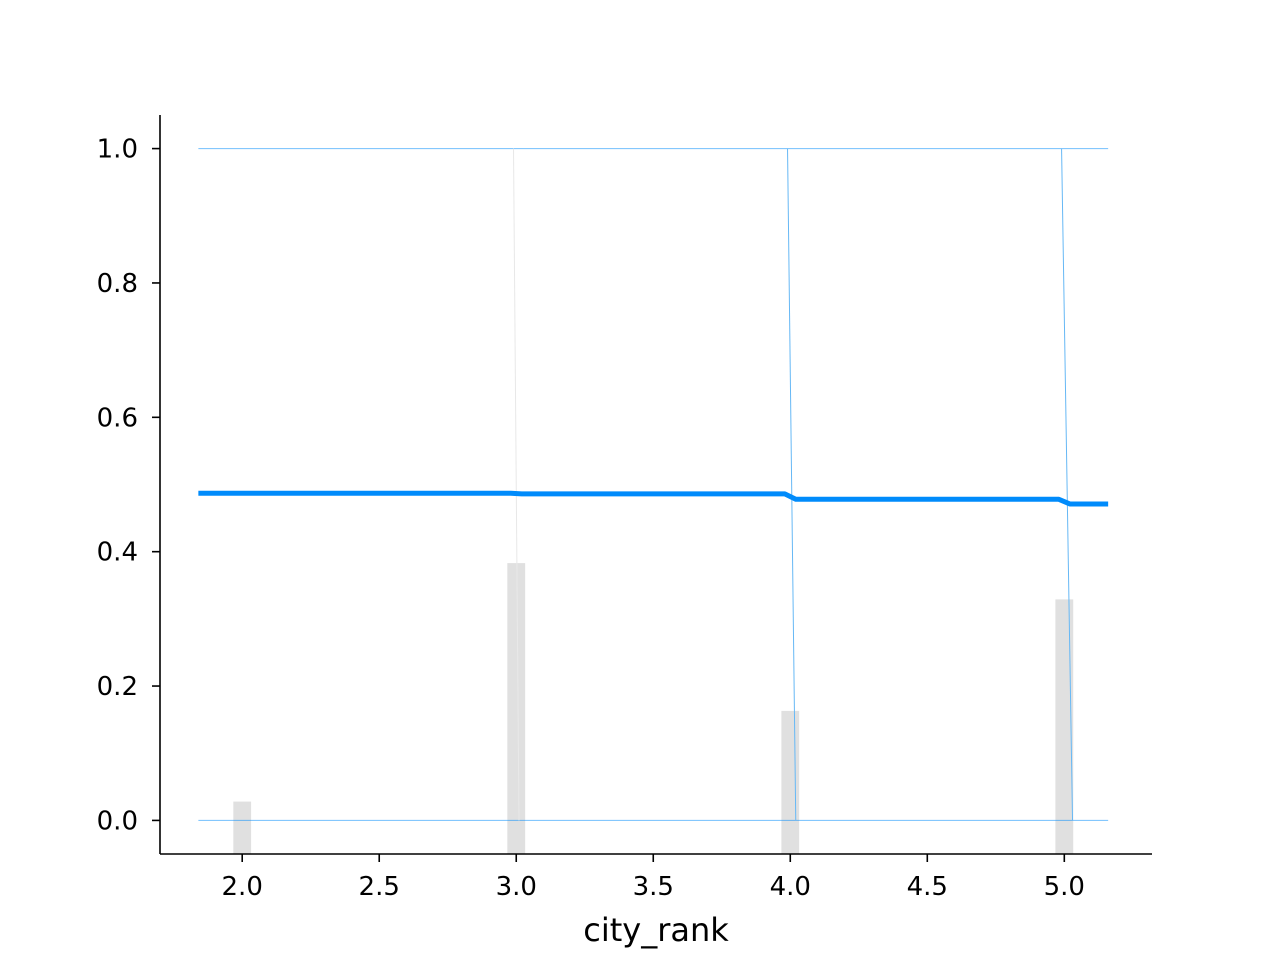 This screenshot has height=960, width=1280. What do you see at coordinates (117, 687) in the screenshot?
I see `y-tick-label: 0.2` at bounding box center [117, 687].